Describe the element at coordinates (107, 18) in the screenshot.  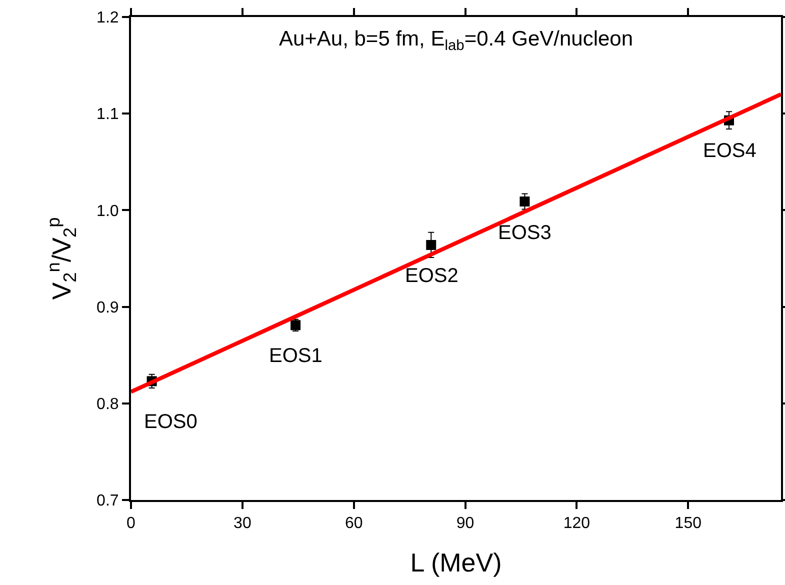
I see `y-tick-label: 1.2` at that location.